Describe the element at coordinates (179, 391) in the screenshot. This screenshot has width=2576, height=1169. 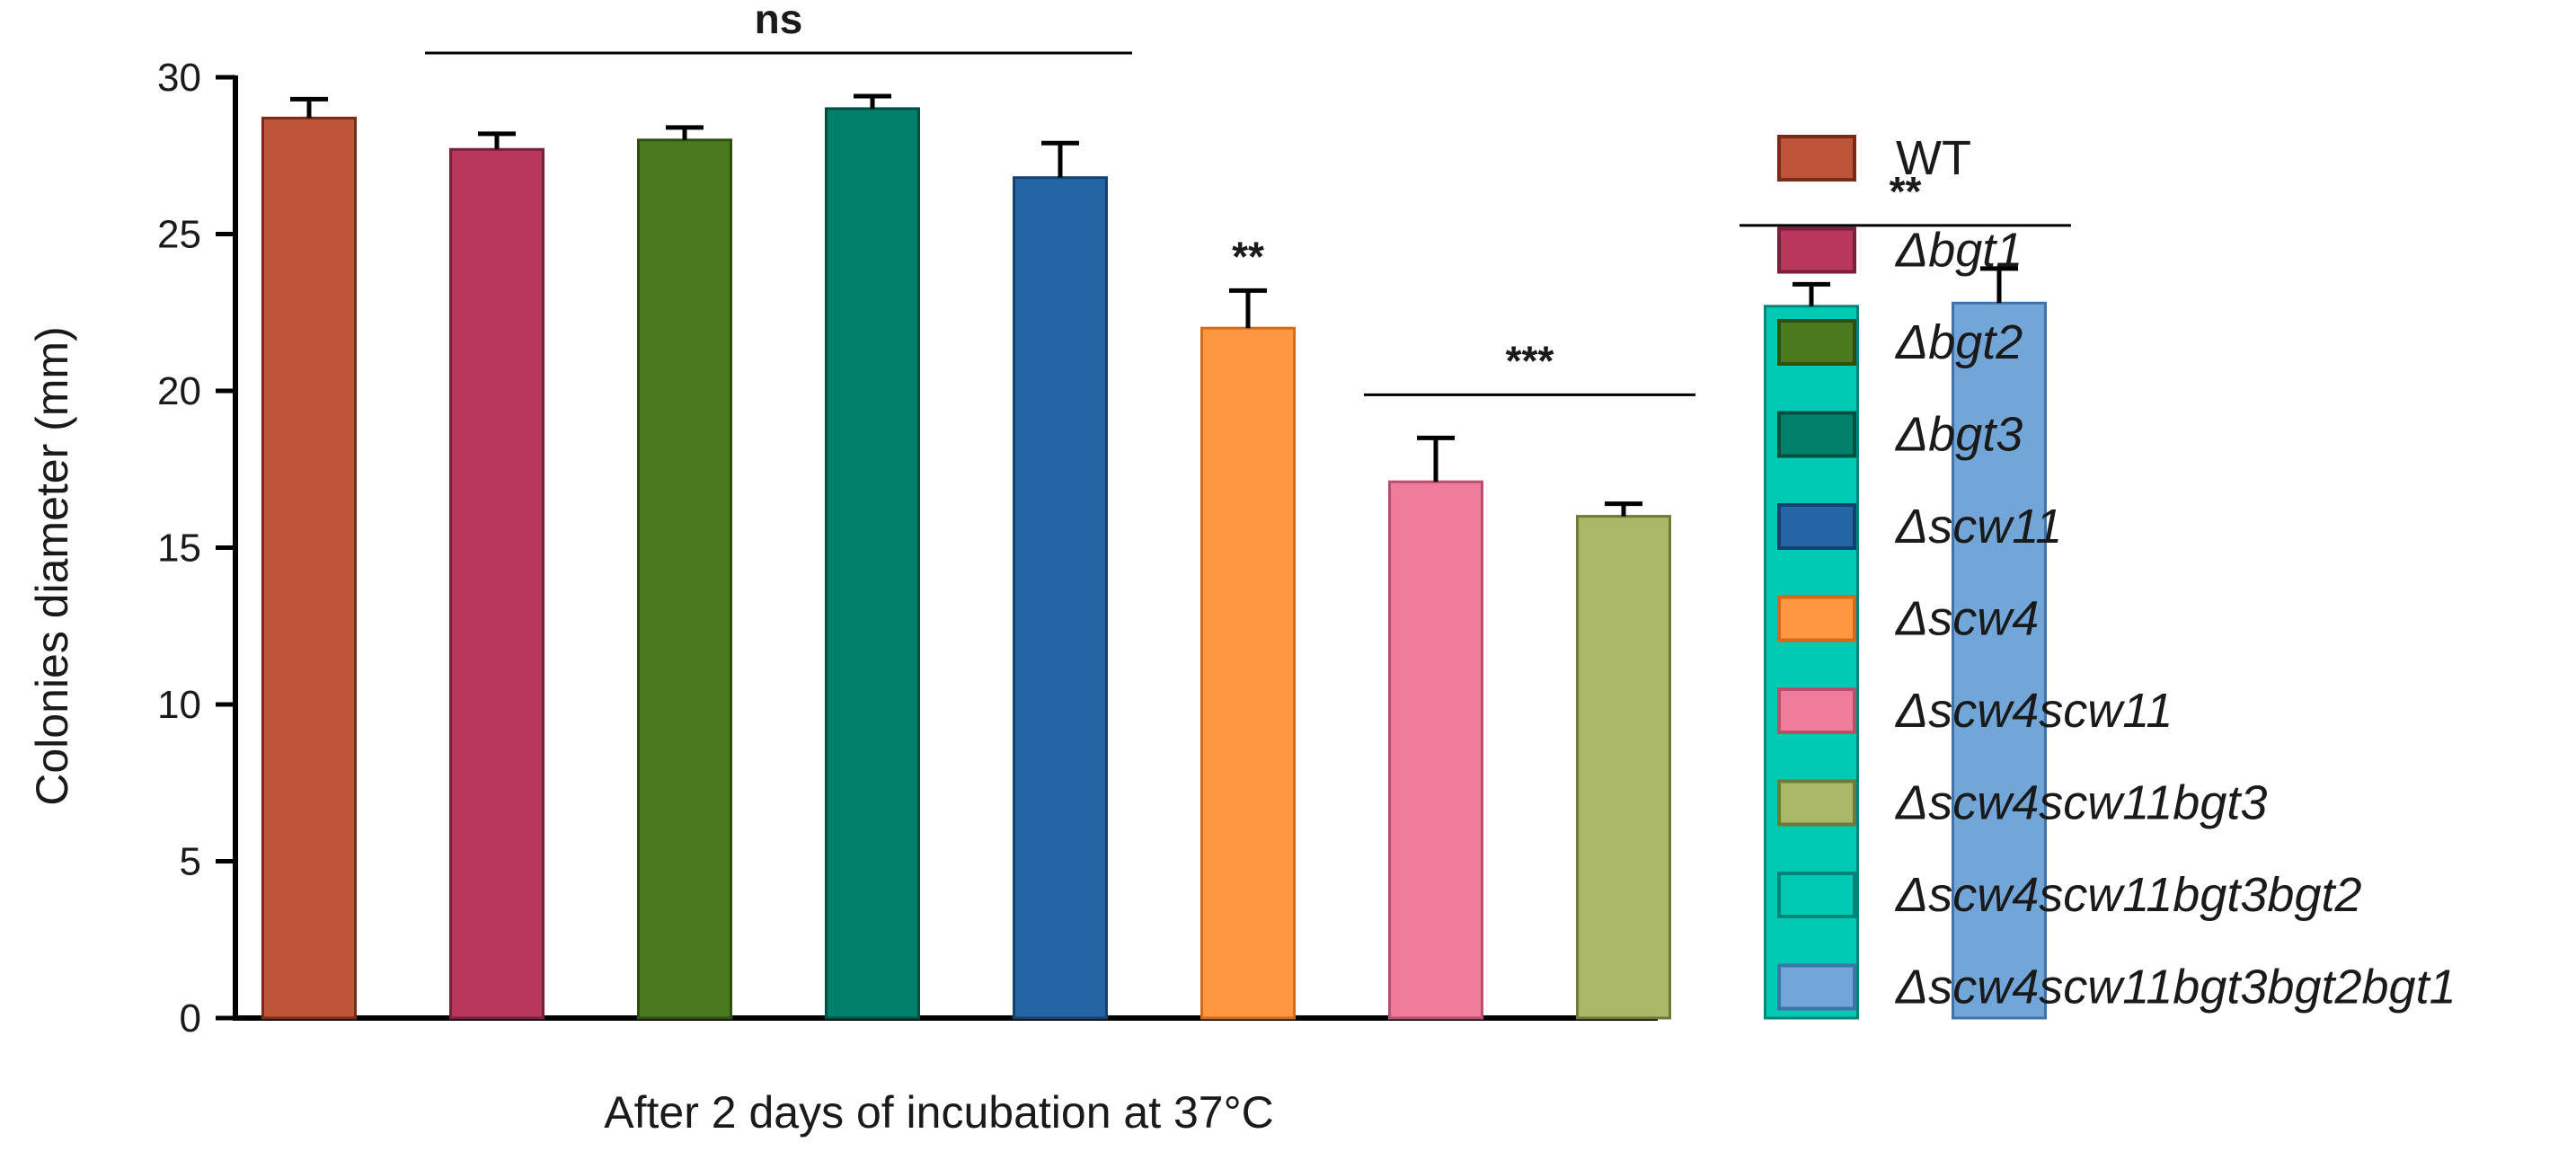
I see `y-tick-label: 20` at that location.